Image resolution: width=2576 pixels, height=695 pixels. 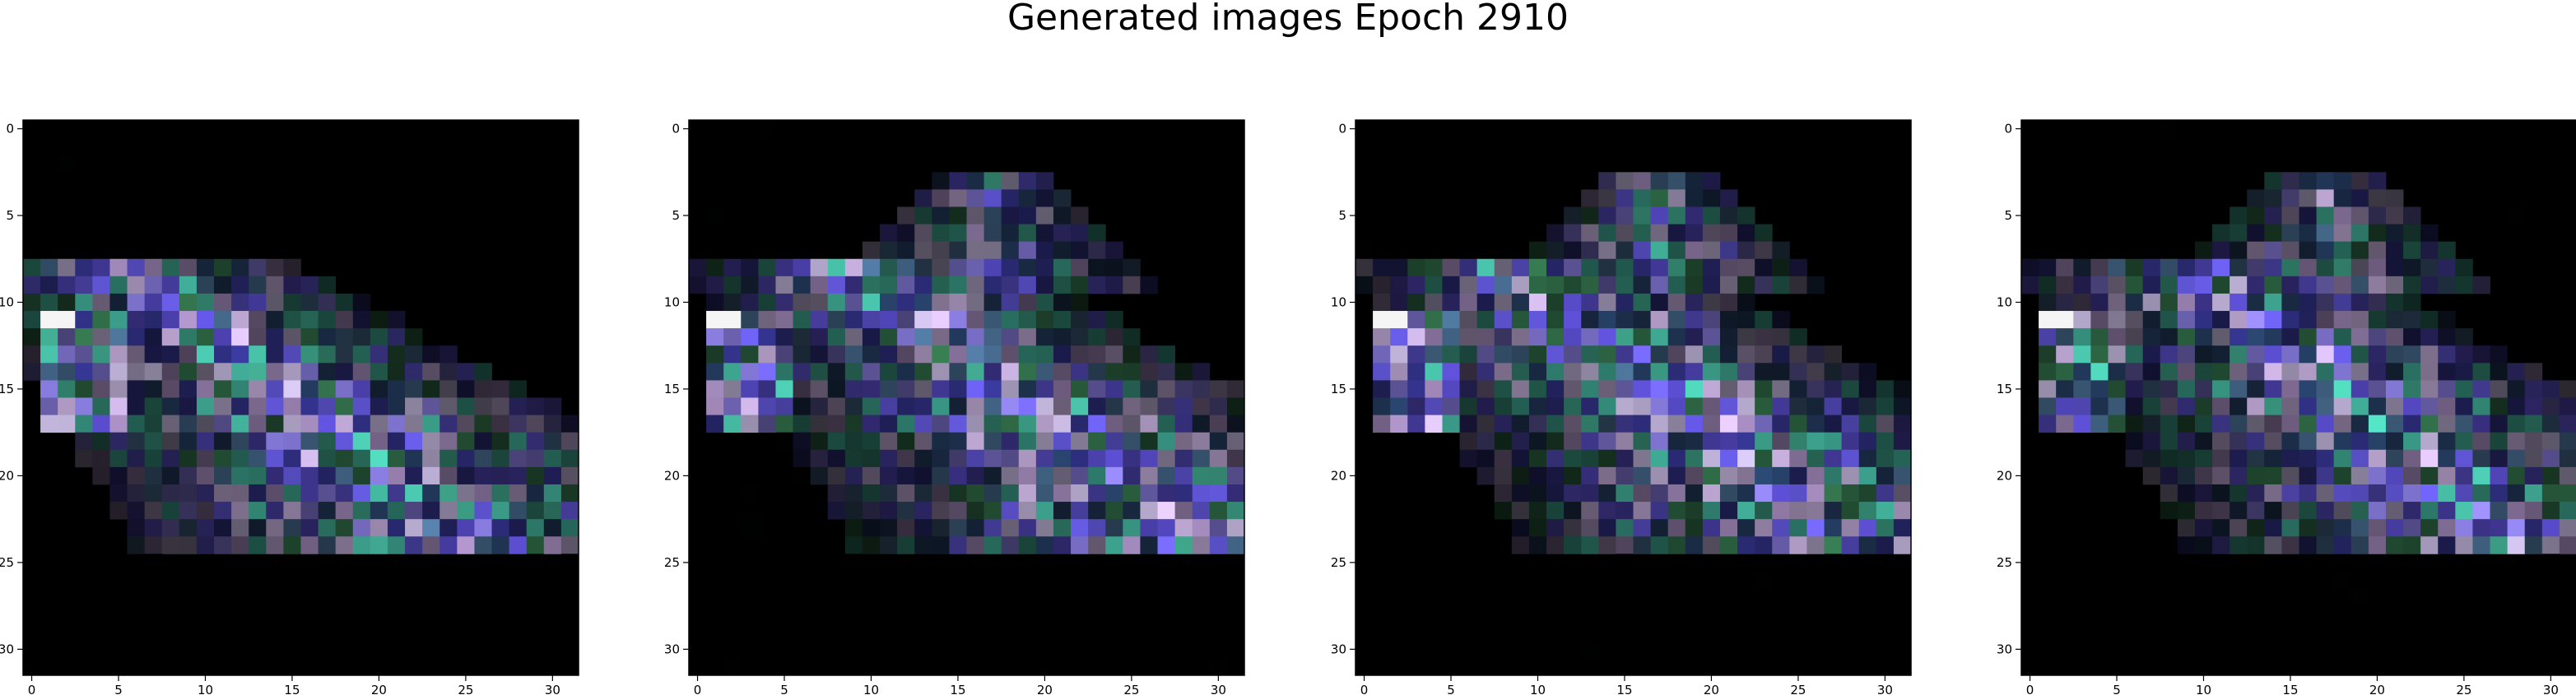 What do you see at coordinates (32, 689) in the screenshot?
I see `x-tick-label: 0` at bounding box center [32, 689].